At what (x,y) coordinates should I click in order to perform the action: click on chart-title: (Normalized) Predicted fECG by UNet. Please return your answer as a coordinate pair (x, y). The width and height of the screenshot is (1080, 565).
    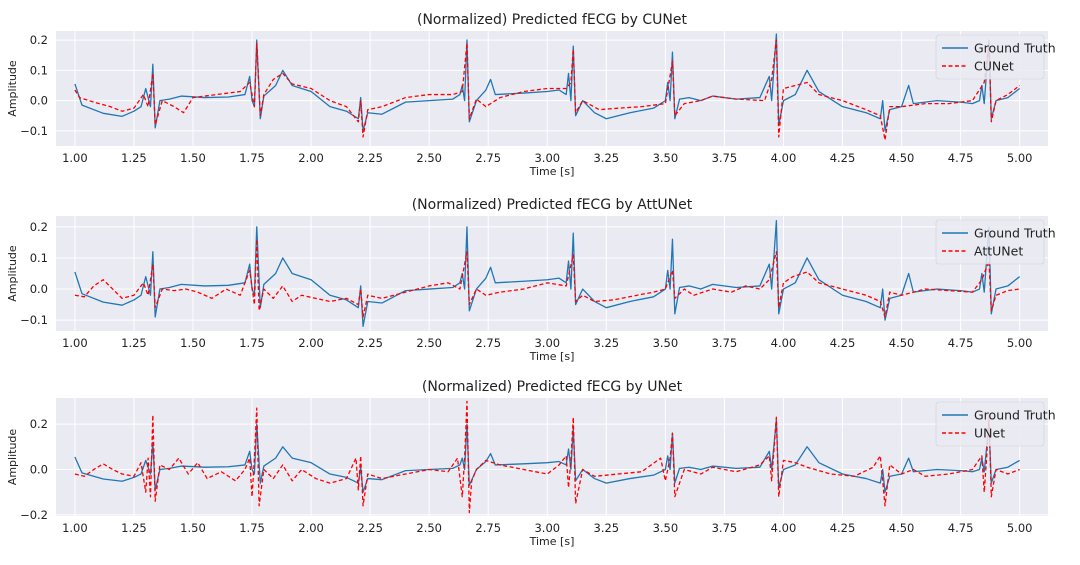
    Looking at the image, I should click on (552, 387).